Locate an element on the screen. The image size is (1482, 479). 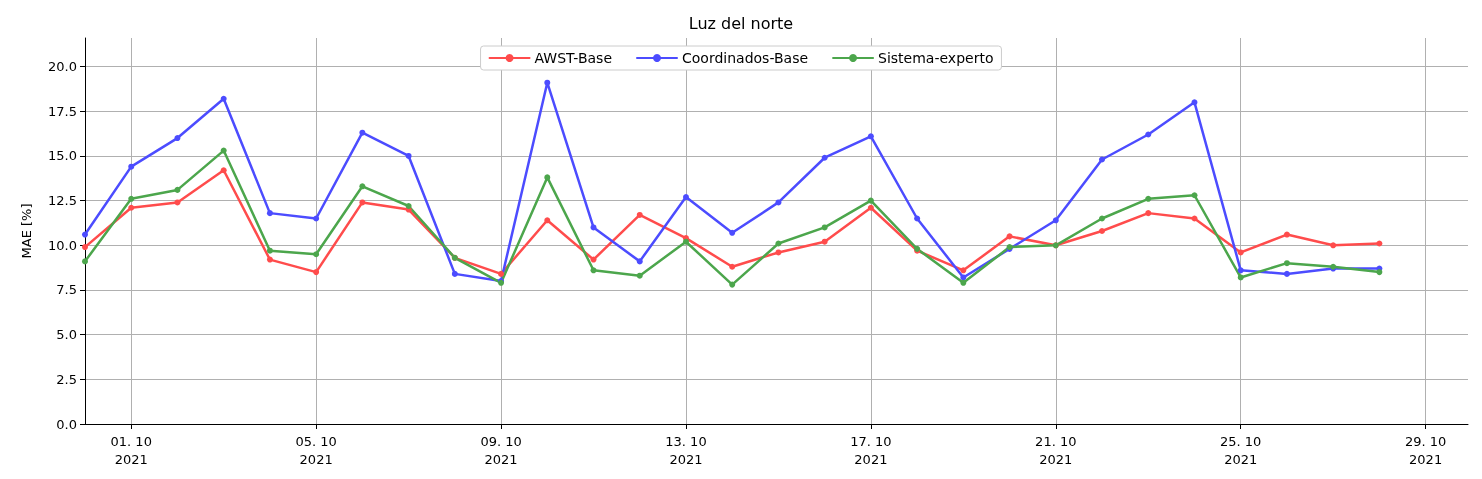
y-tick-label: 15.0 is located at coordinates (62, 156).